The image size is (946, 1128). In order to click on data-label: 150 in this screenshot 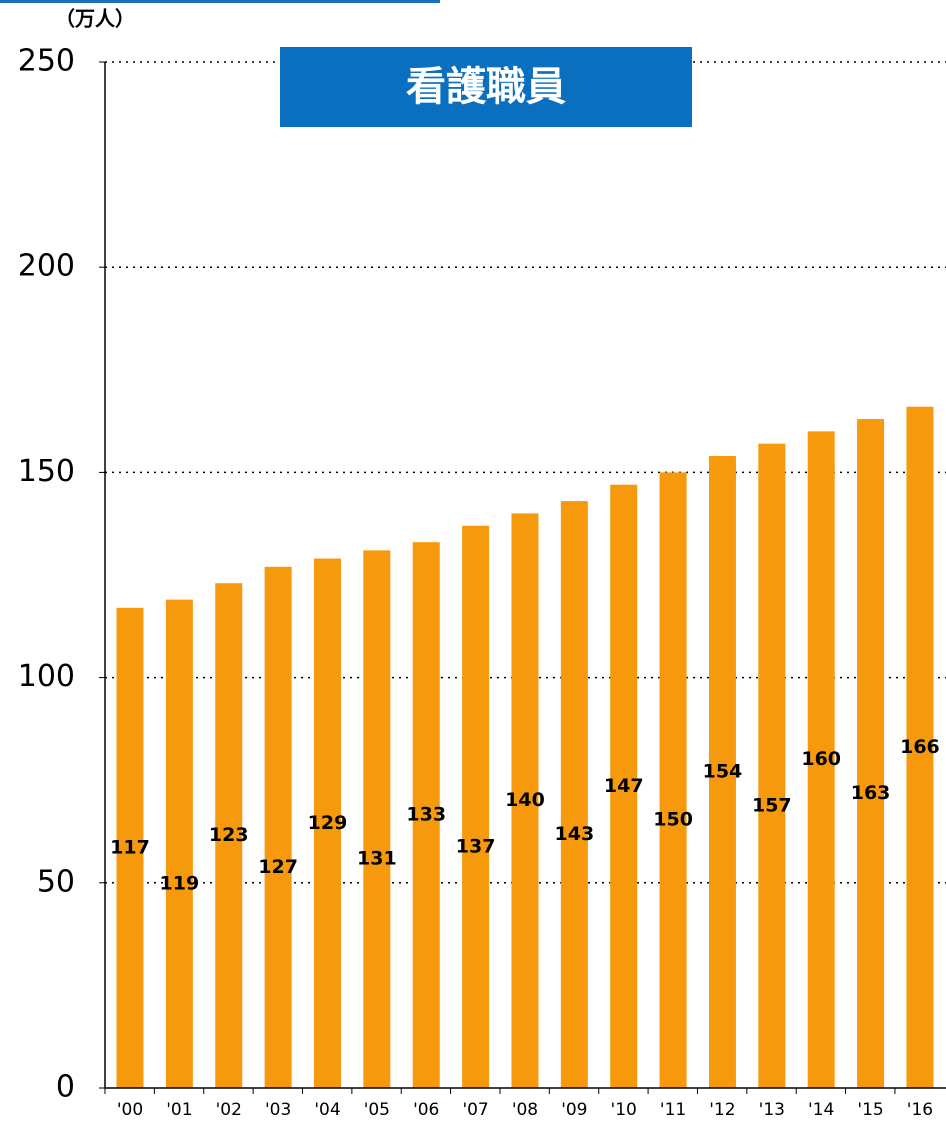, I will do `click(673, 820)`.